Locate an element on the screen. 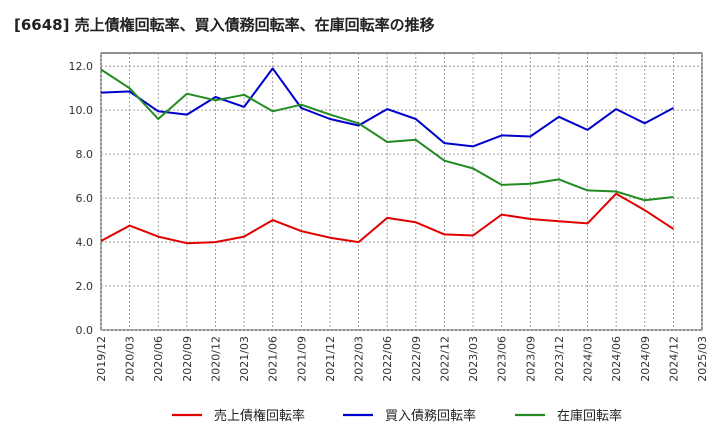 Image resolution: width=720 pixels, height=440 pixels. x-tick-label: 2023/09 is located at coordinates (530, 359).